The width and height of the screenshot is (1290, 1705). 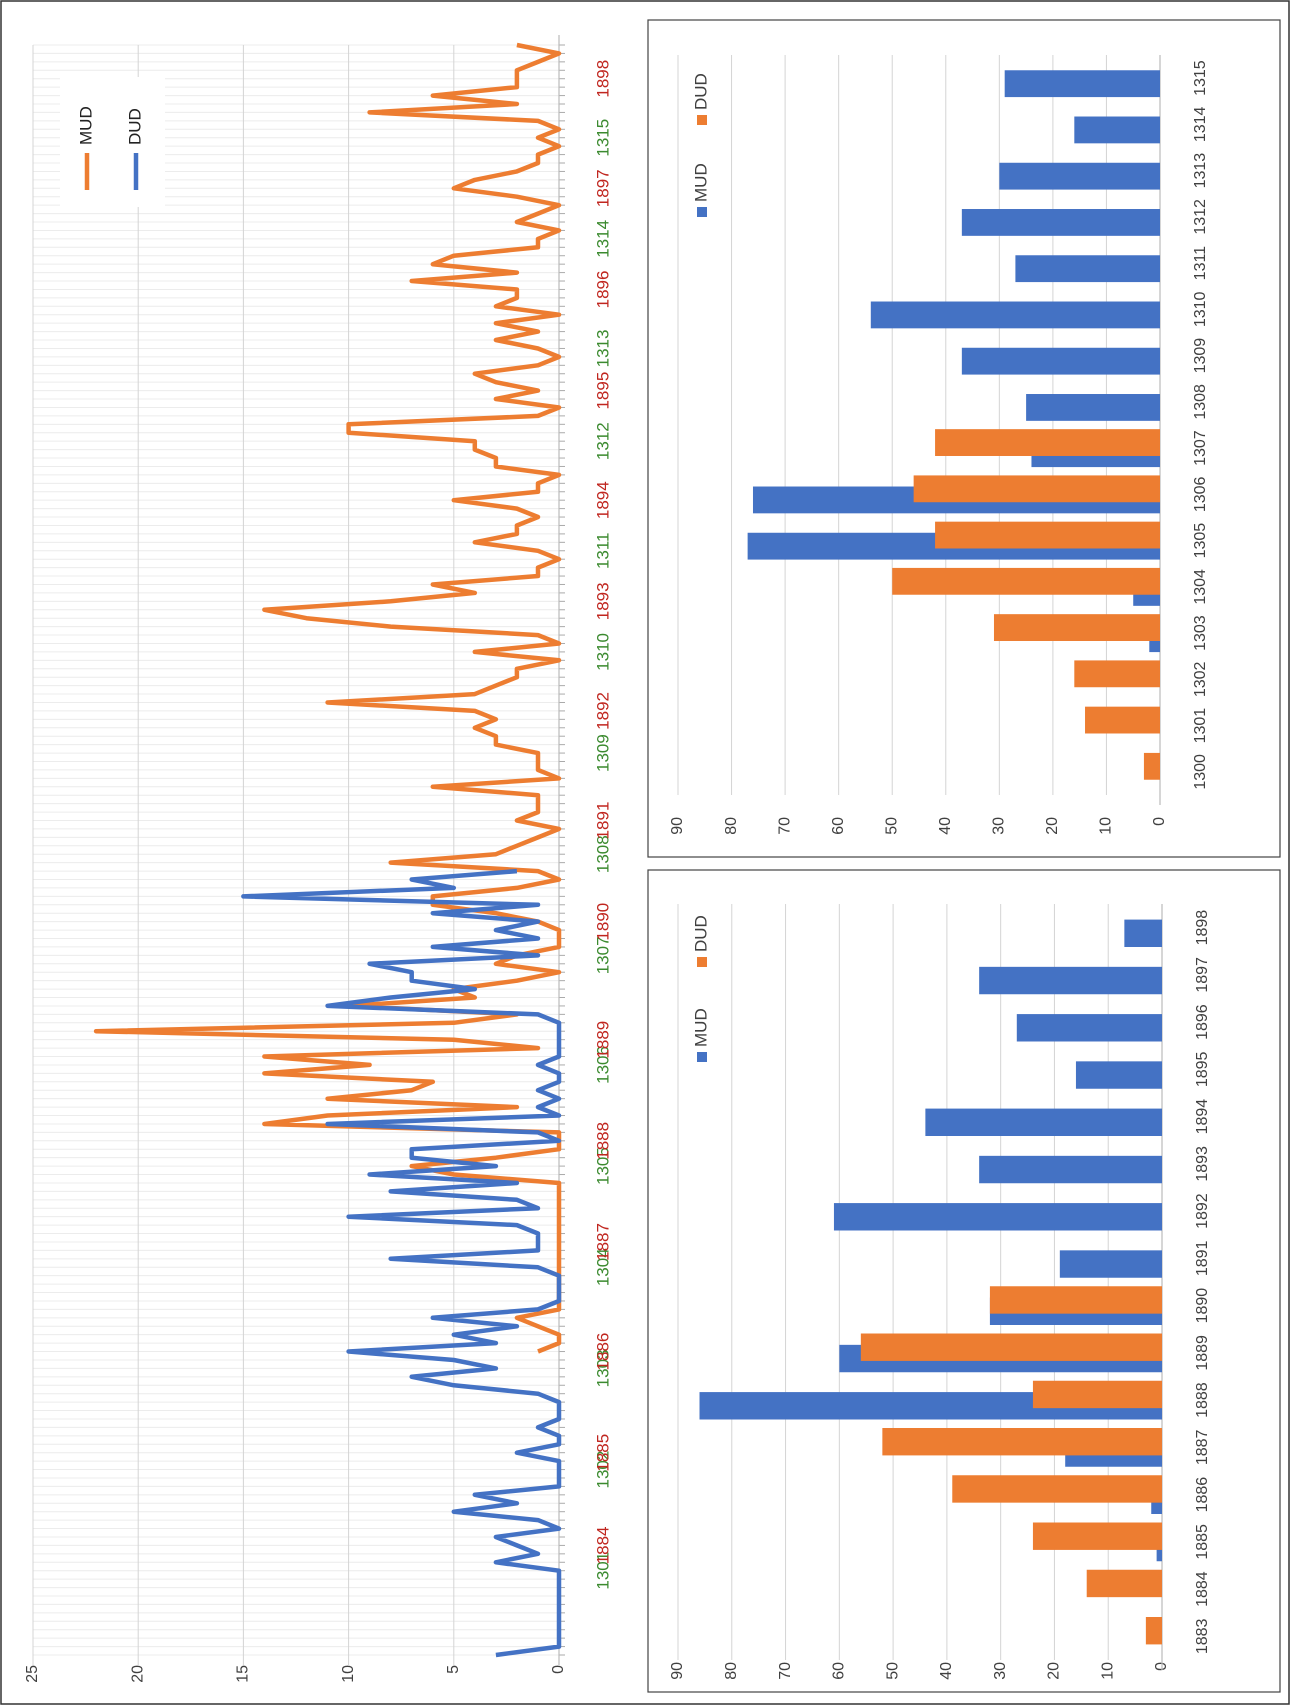 What do you see at coordinates (602, 1546) in the screenshot?
I see `x-tick-label: 1884` at bounding box center [602, 1546].